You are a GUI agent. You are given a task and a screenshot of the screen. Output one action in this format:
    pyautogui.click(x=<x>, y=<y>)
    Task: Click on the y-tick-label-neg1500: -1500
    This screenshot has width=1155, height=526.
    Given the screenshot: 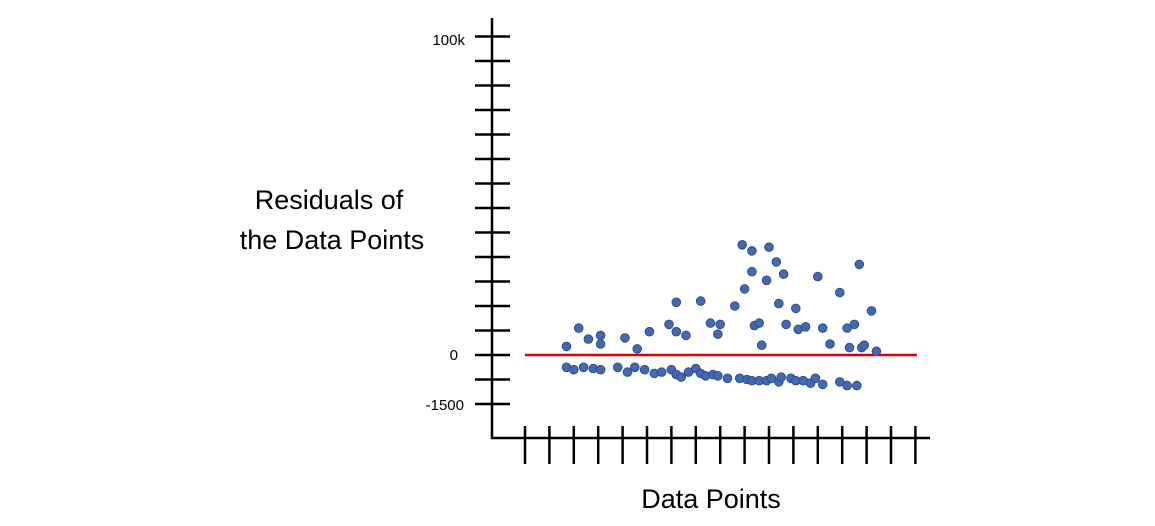 What is the action you would take?
    pyautogui.click(x=445, y=405)
    